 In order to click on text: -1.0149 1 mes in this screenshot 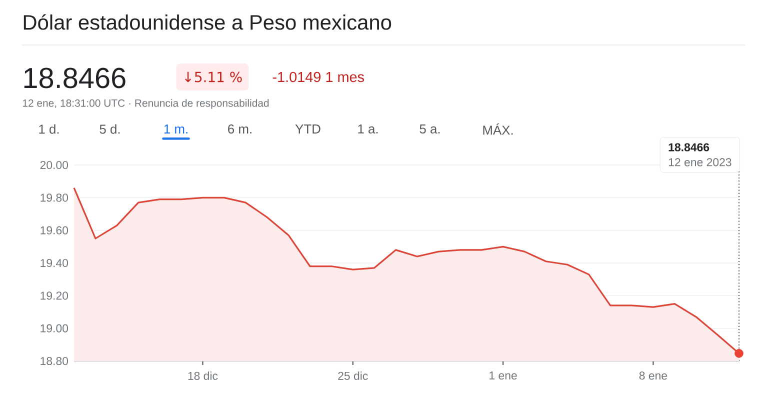, I will do `click(318, 77)`.